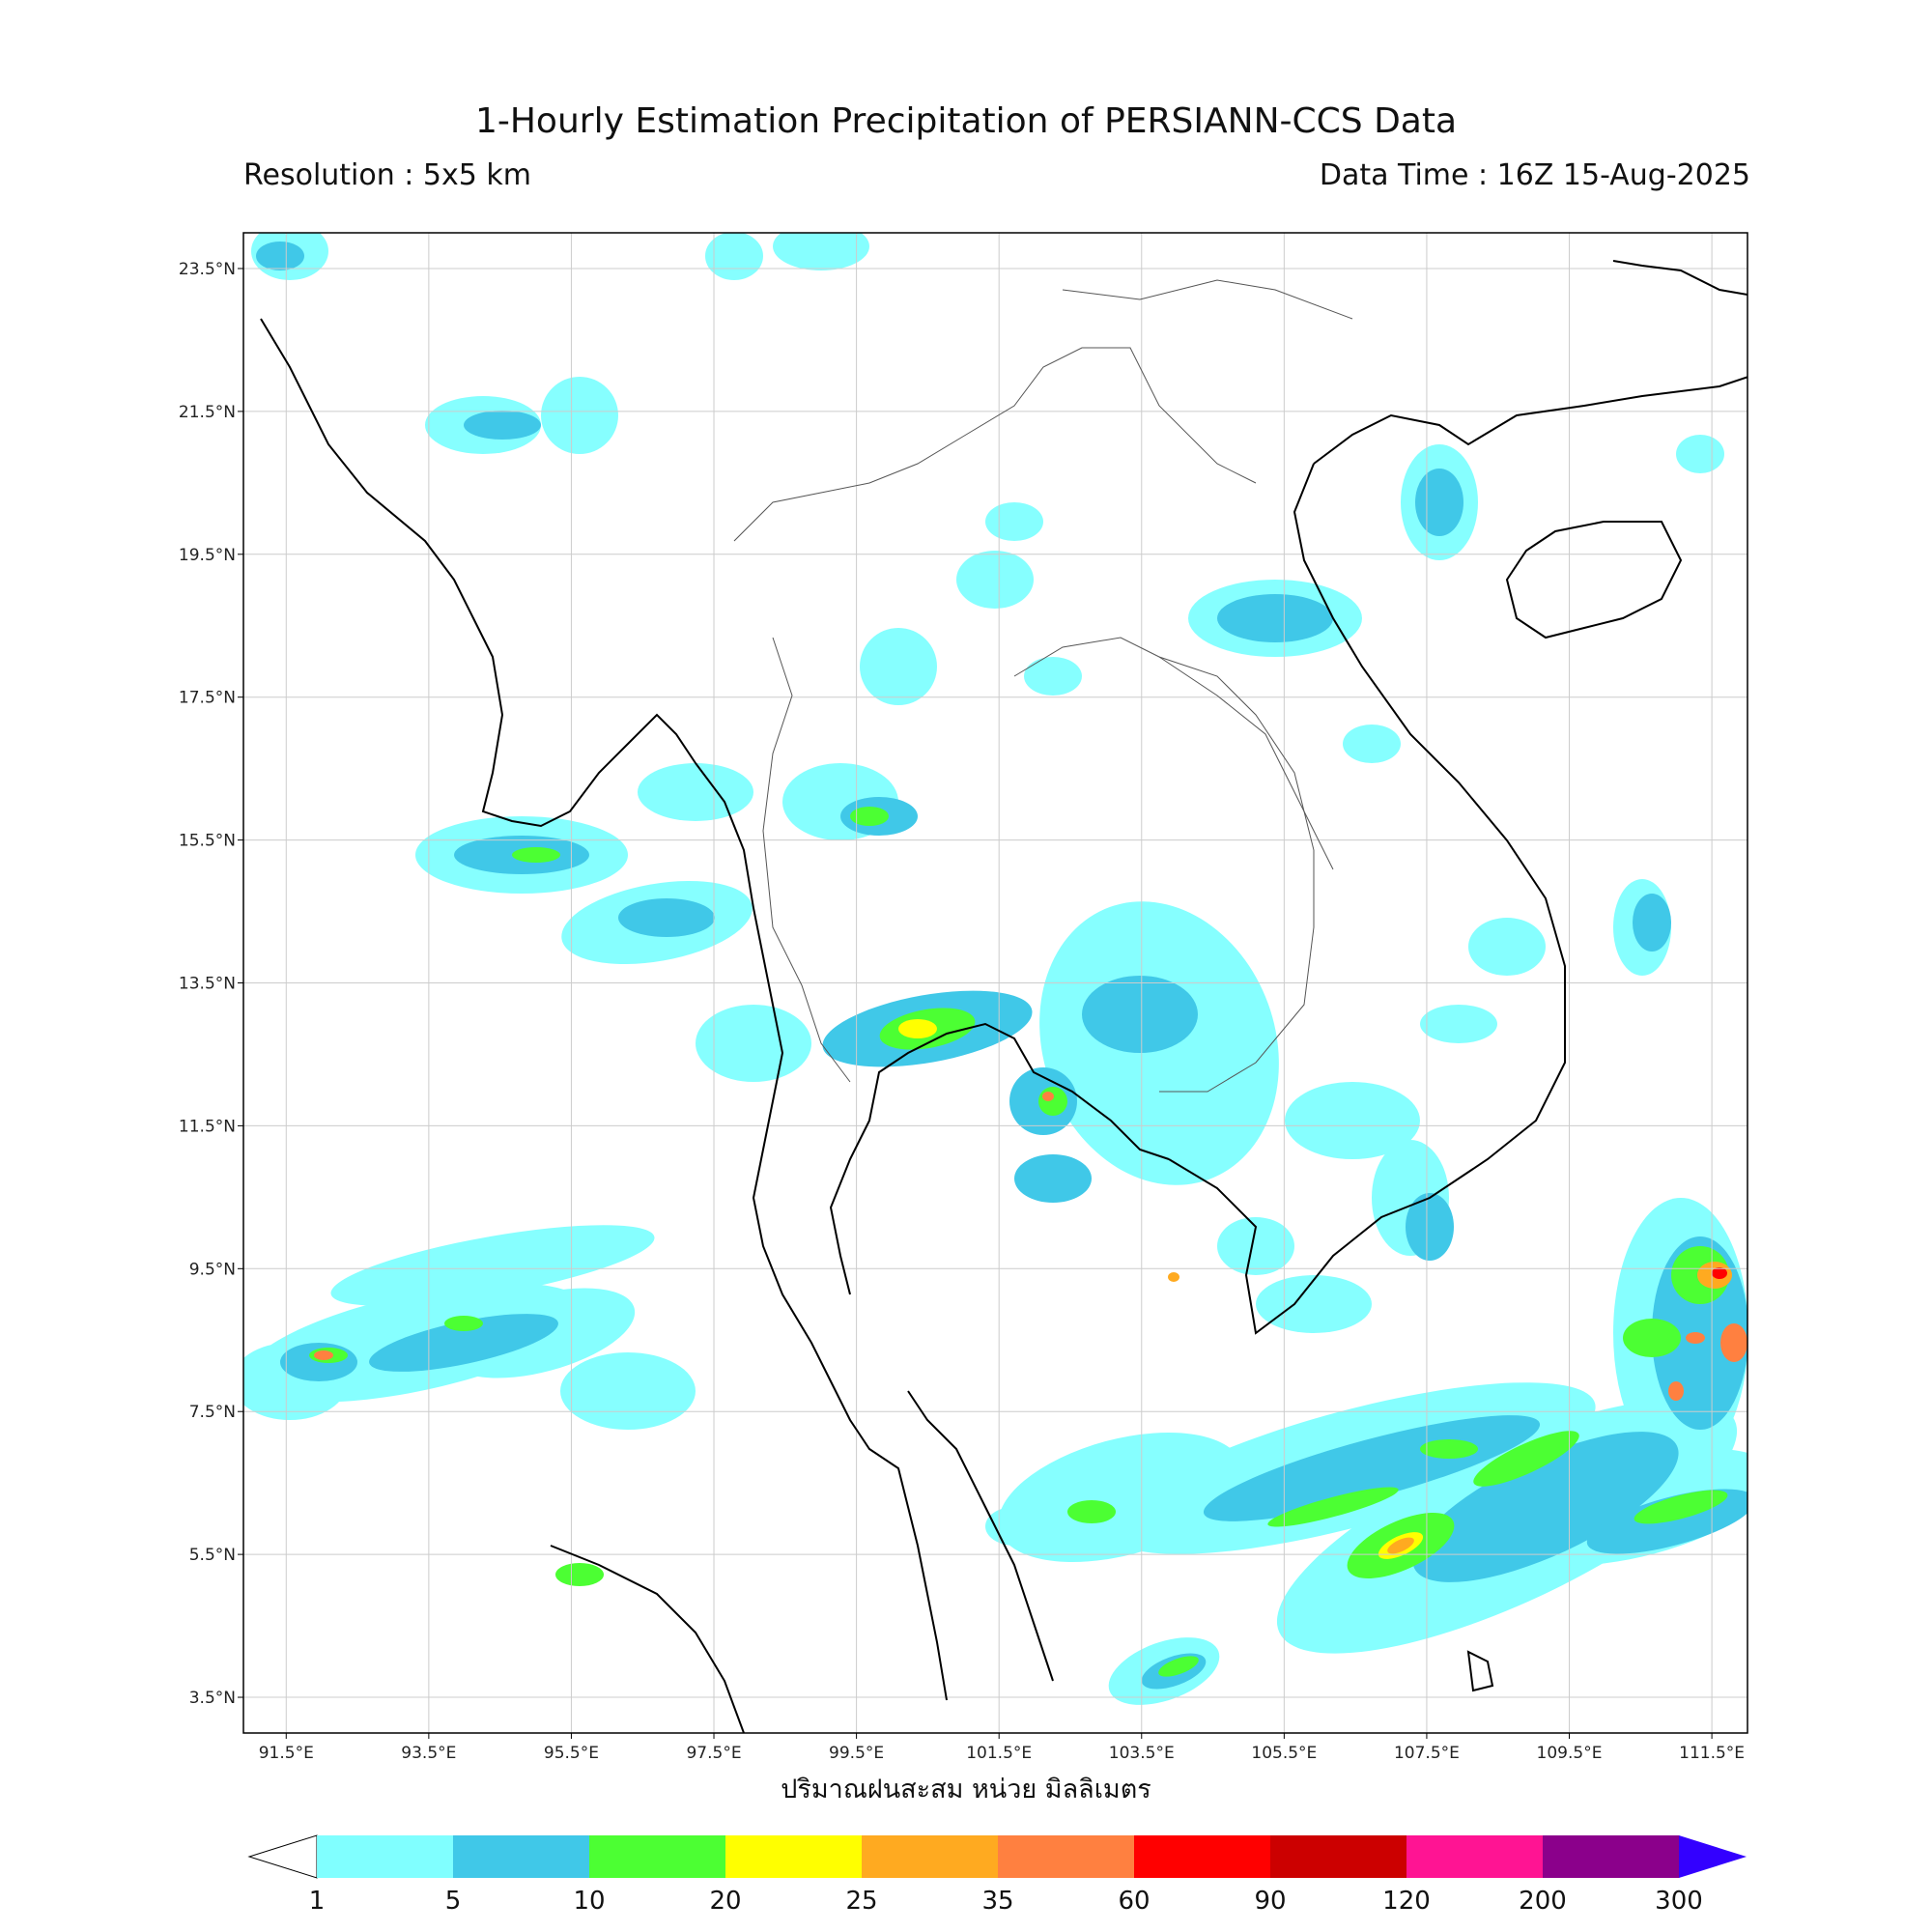 This screenshot has width=1932, height=1932. Describe the element at coordinates (856, 1753) in the screenshot. I see `lon-tick-label: 99.5°E` at that location.